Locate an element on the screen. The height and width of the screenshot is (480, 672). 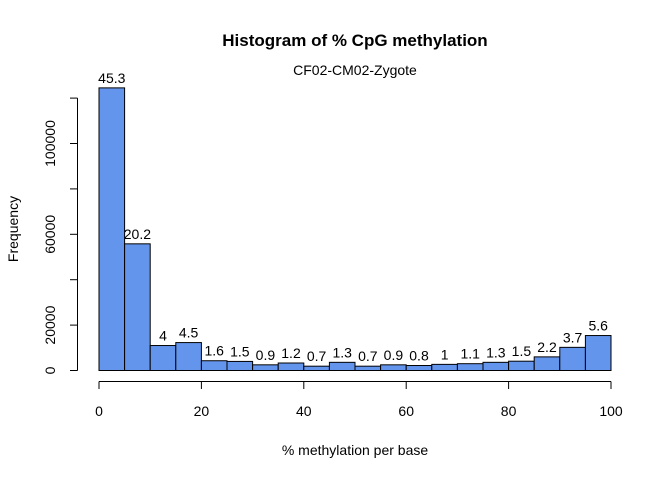
bar-value-label: 1.2 is located at coordinates (291, 353).